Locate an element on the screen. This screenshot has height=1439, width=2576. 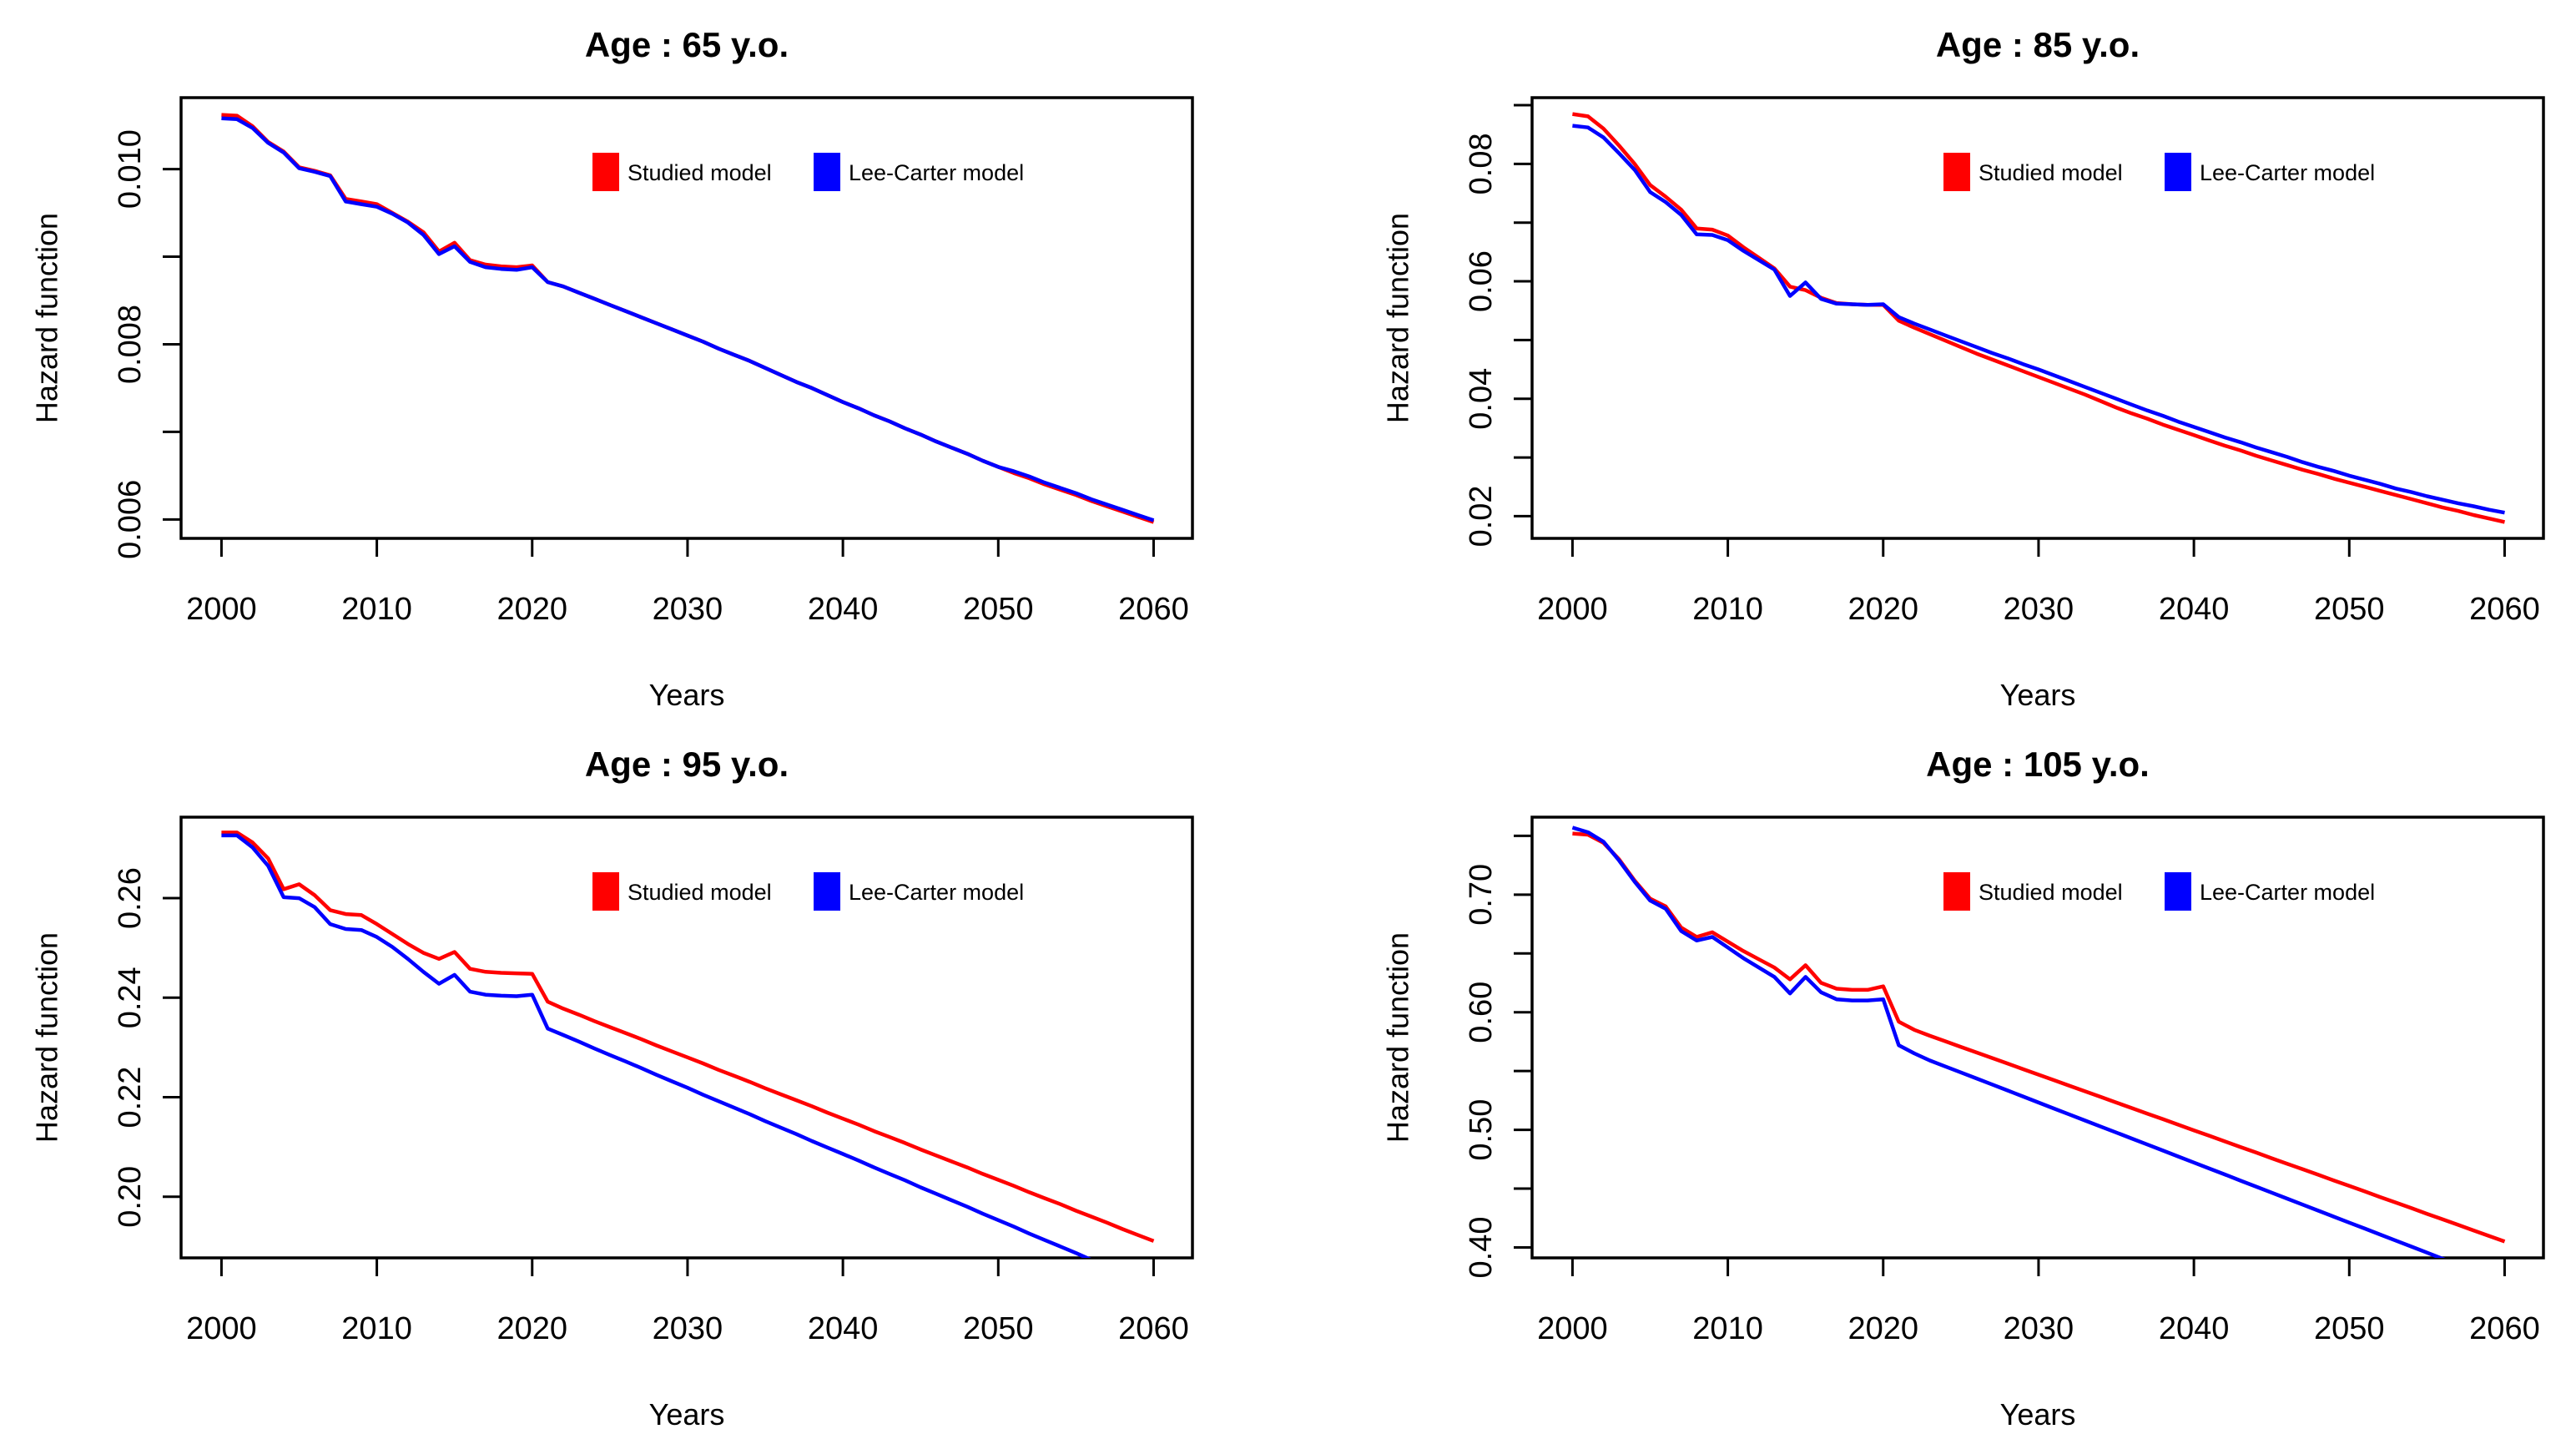
y-tick-label: 0.008 is located at coordinates (130, 344).